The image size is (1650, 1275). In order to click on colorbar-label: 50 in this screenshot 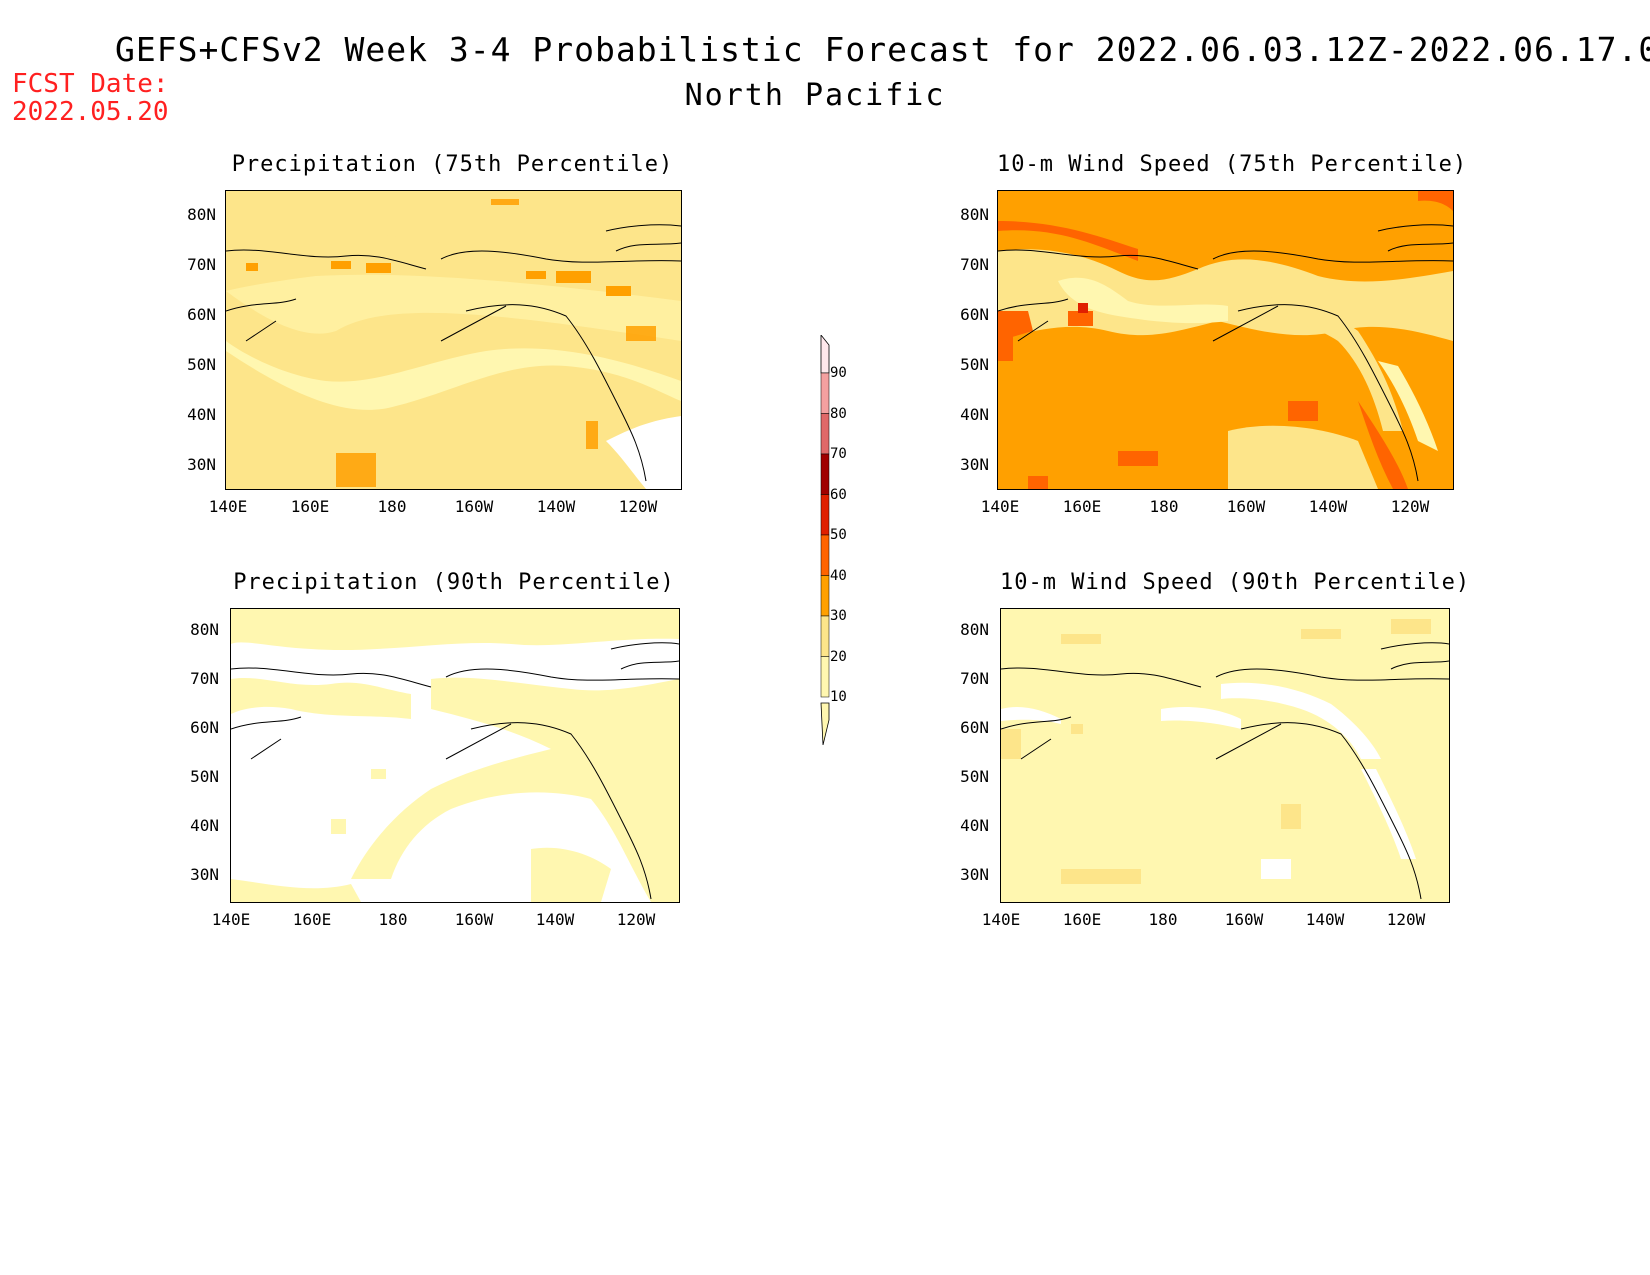, I will do `click(838, 535)`.